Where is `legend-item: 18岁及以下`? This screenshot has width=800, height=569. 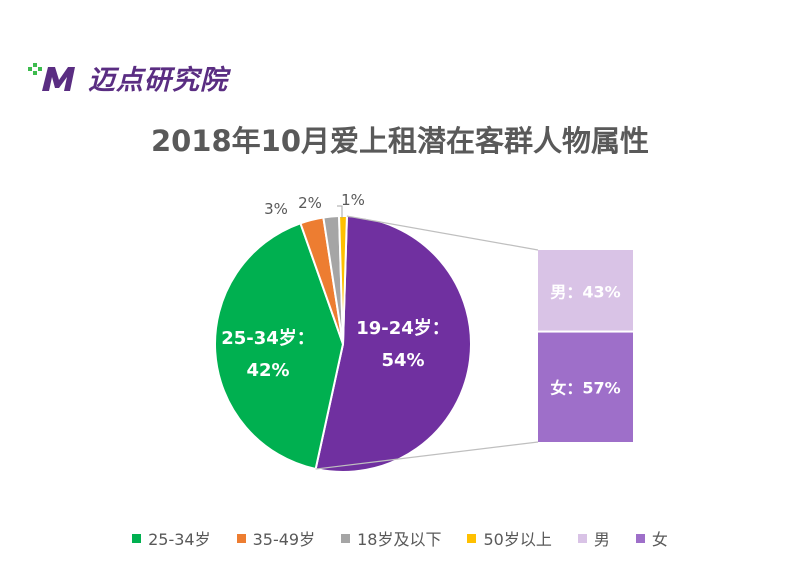 legend-item: 18岁及以下 is located at coordinates (391, 538).